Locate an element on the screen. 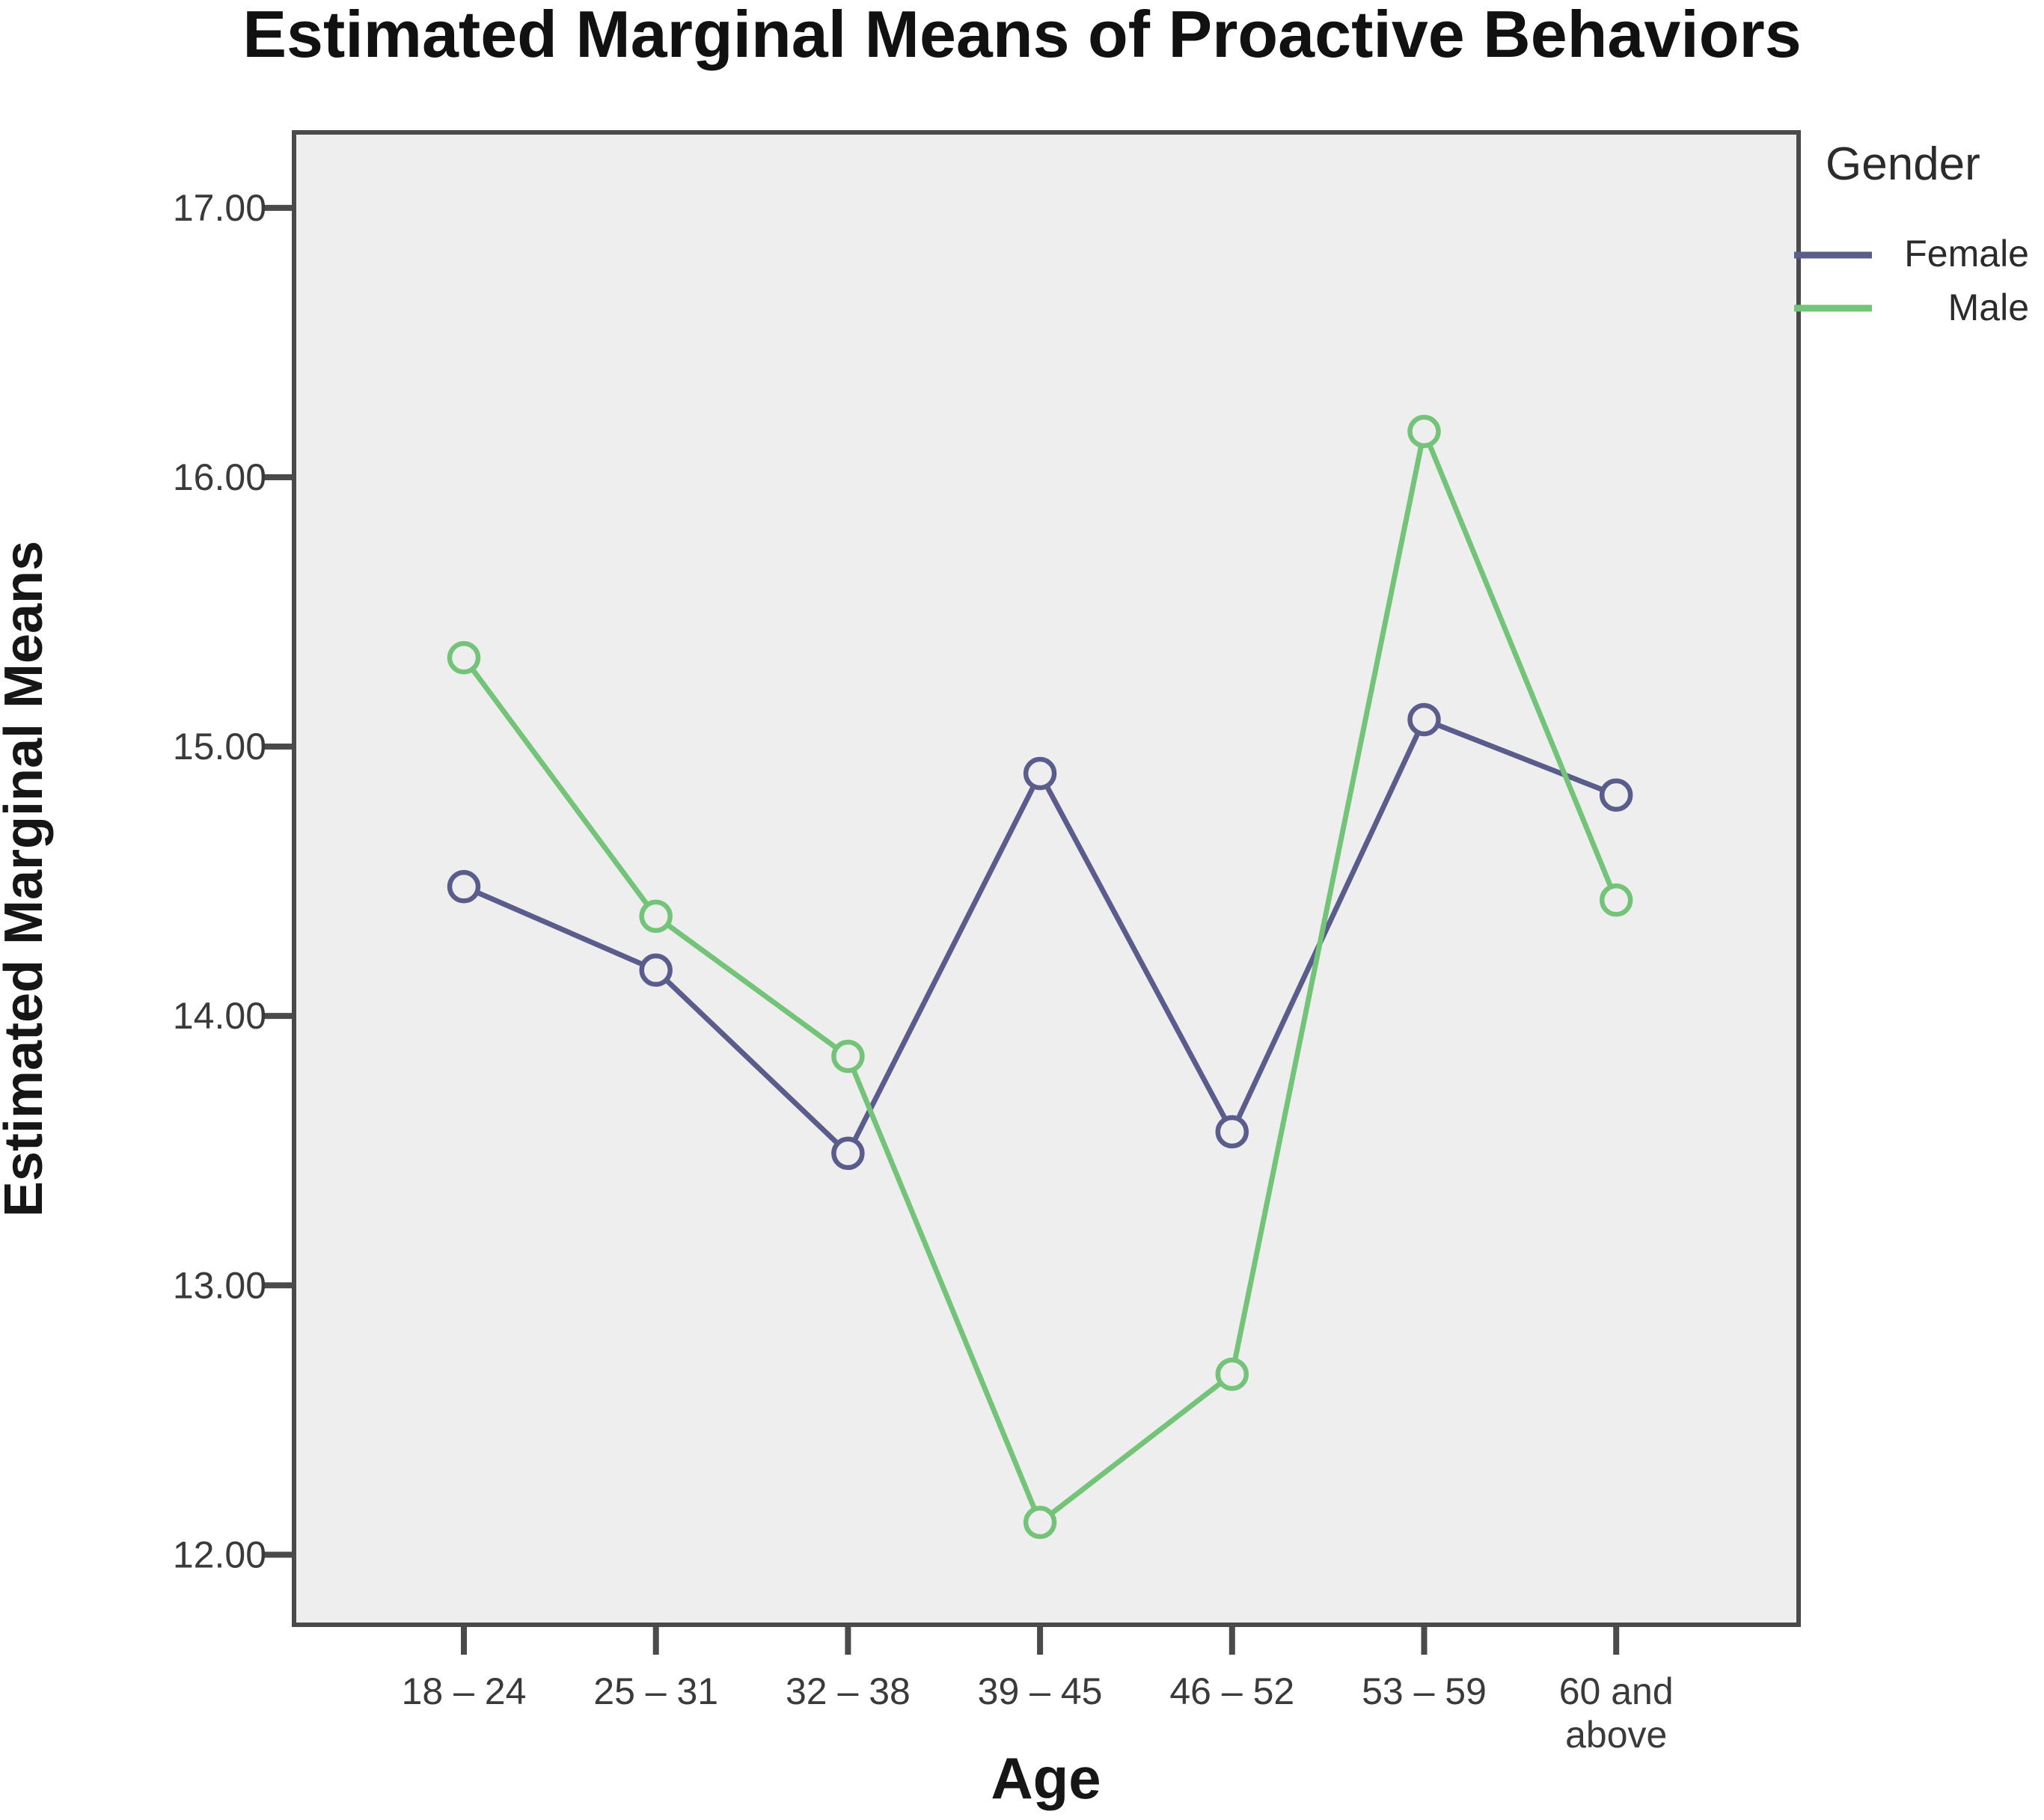  y-tick-label: 15.00 is located at coordinates (219, 746).